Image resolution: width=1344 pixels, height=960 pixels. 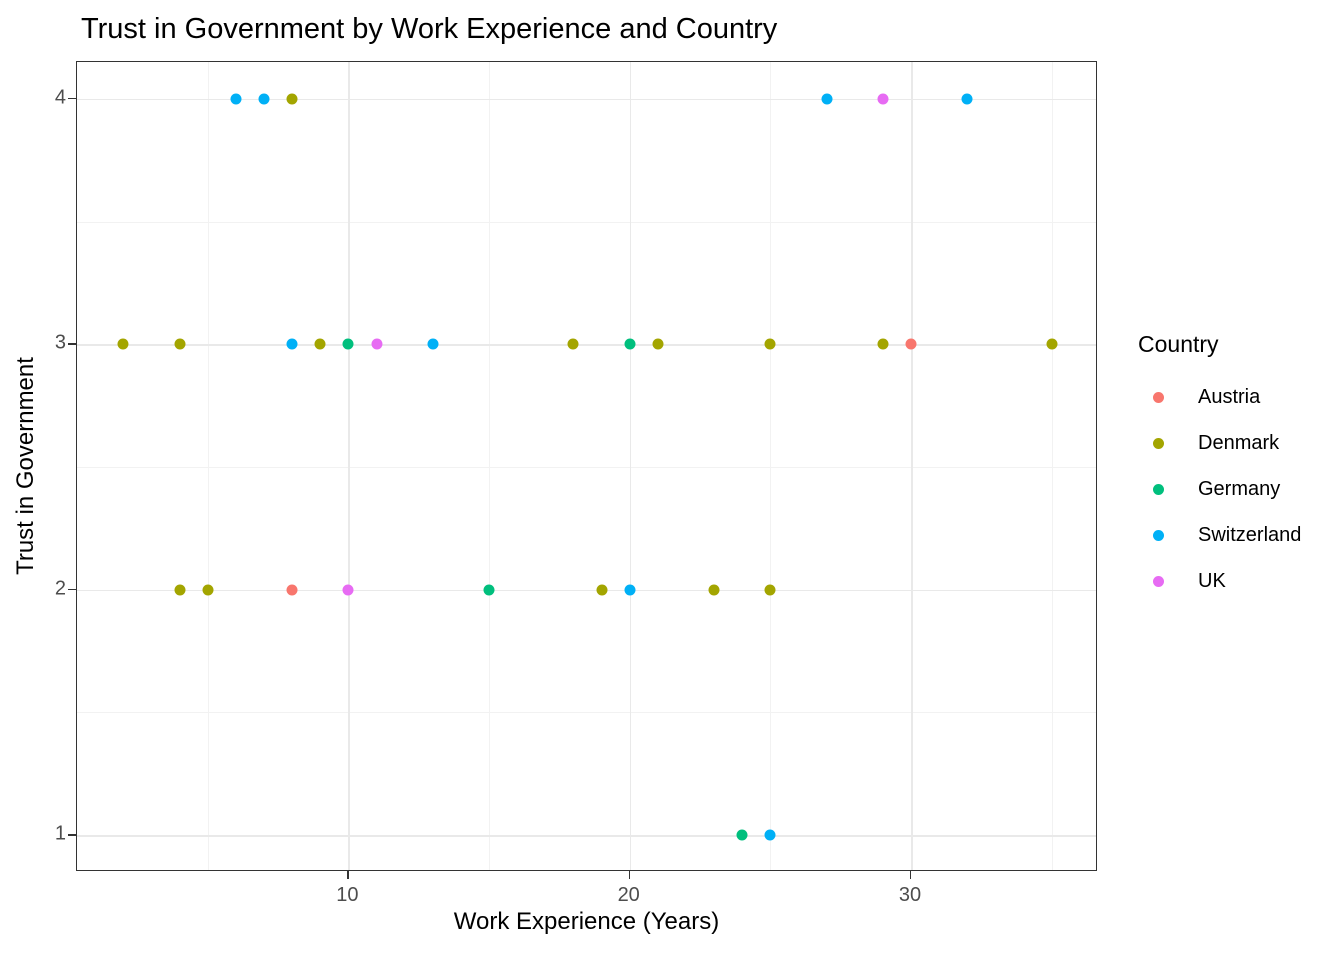 I want to click on y-axis-label: Trust in Government, so click(x=25, y=466).